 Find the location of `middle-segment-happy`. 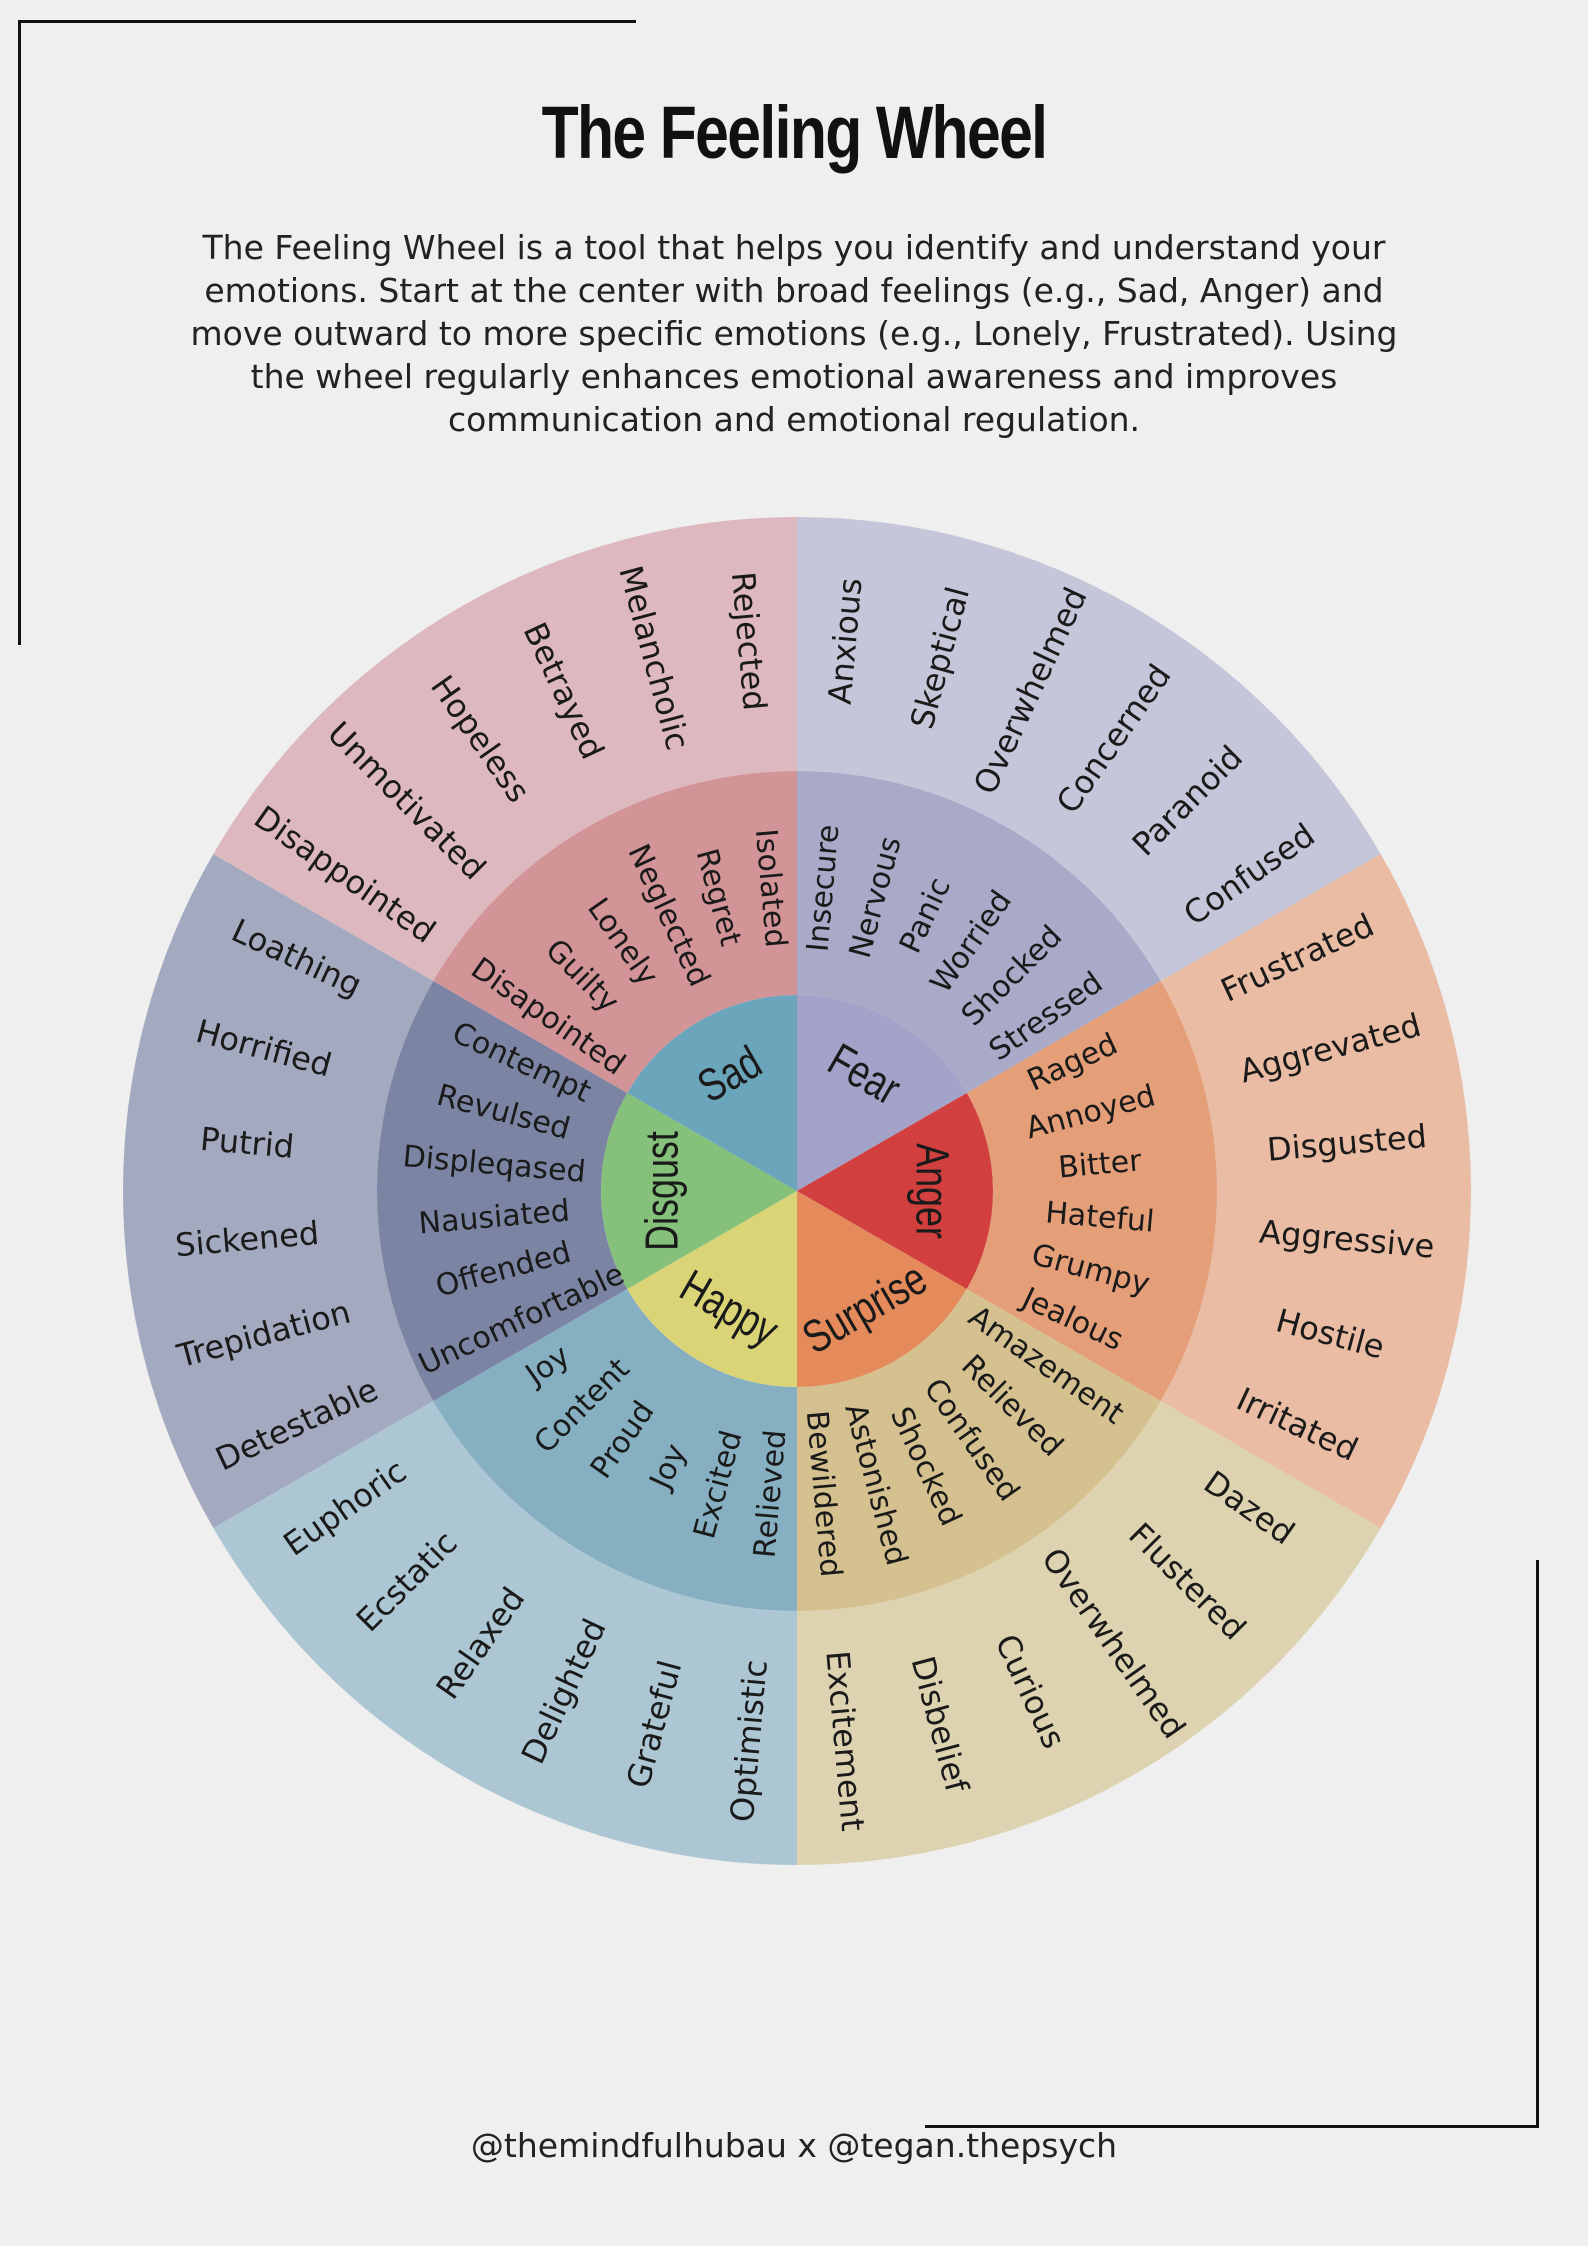

middle-segment-happy is located at coordinates (615, 1450).